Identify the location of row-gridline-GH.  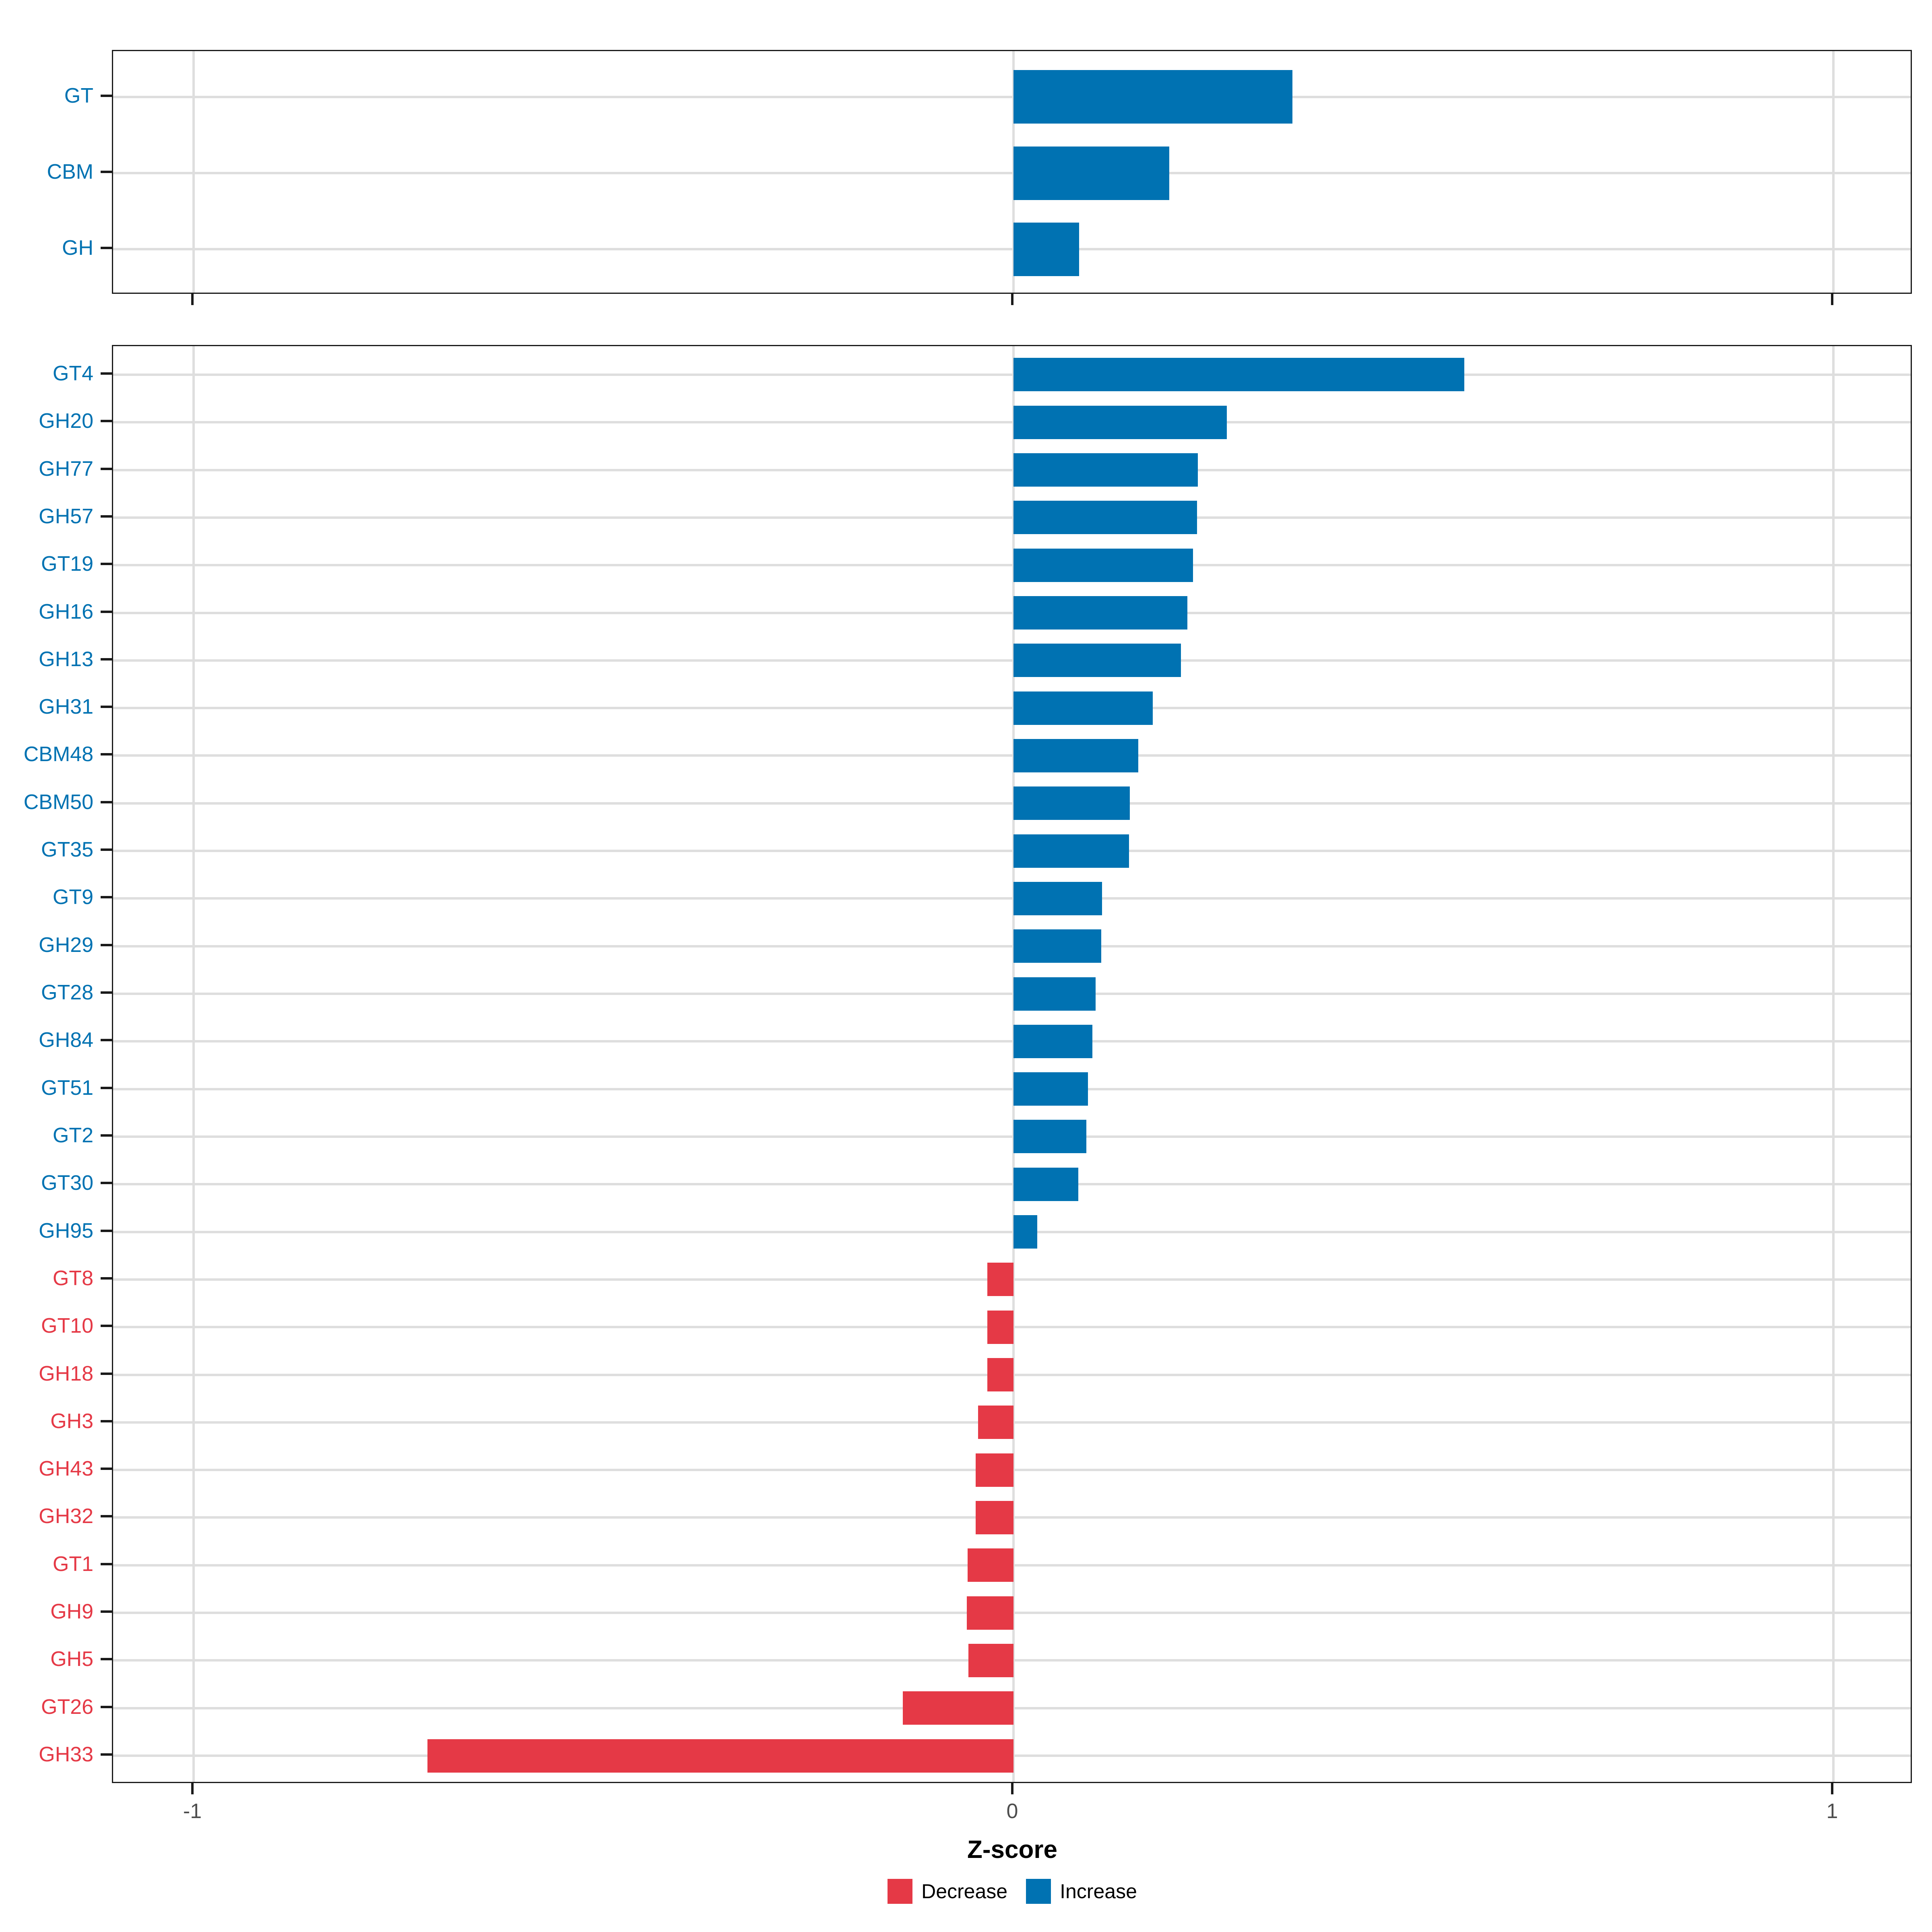
(1012, 249).